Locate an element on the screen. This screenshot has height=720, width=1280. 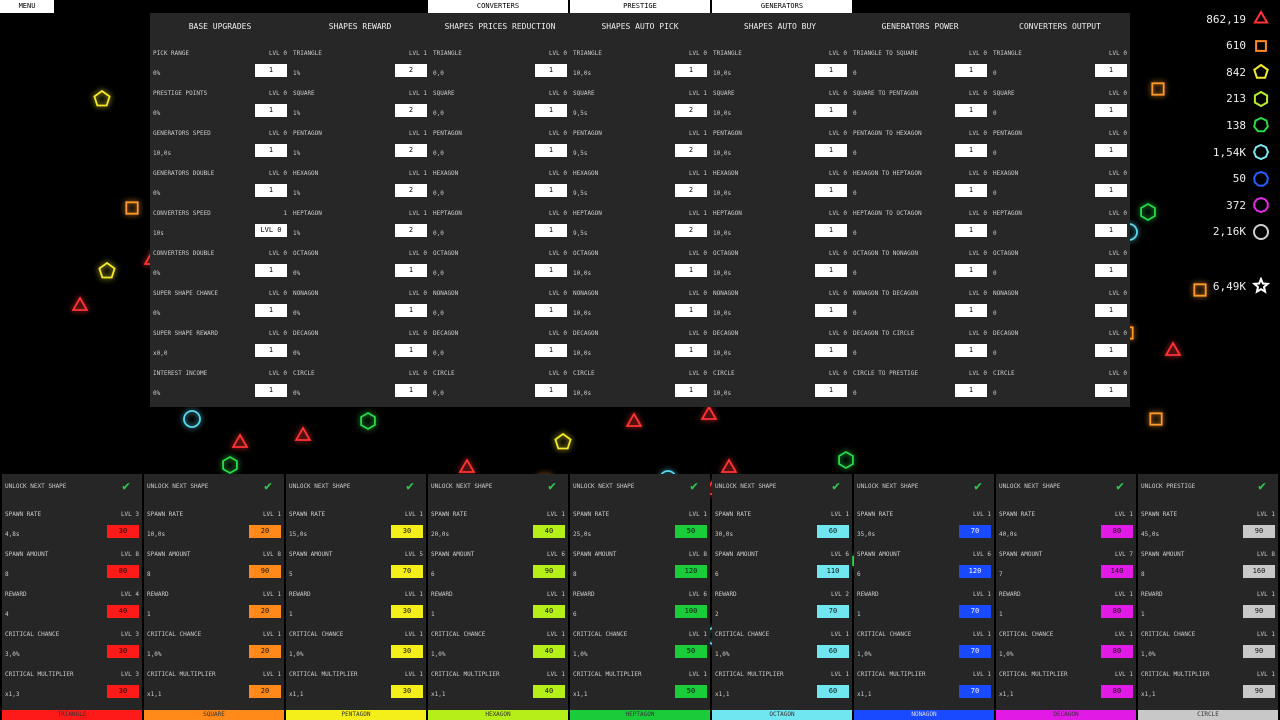
shape-upgrade-buy-button: 120 is located at coordinates (975, 571).